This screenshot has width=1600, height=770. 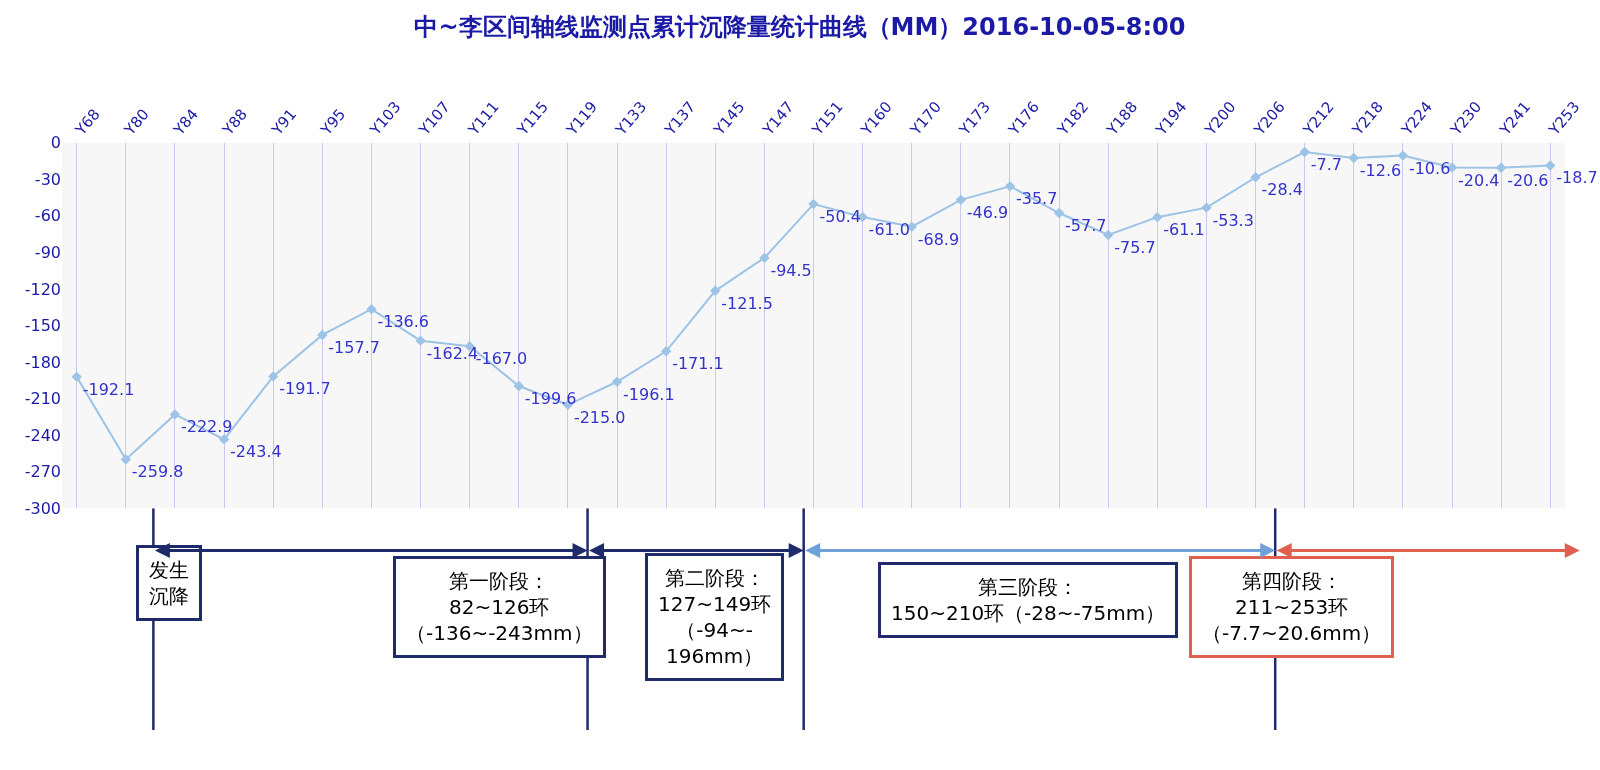 What do you see at coordinates (1429, 168) in the screenshot?
I see `data-label: -10.6` at bounding box center [1429, 168].